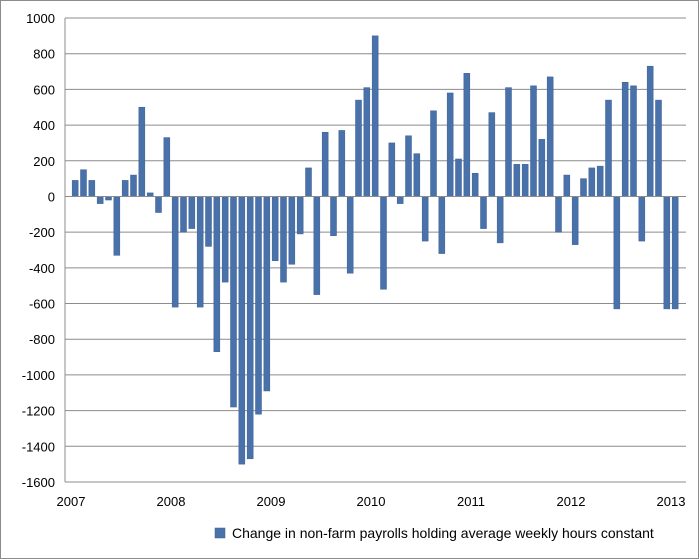  I want to click on y-tick-label: -600, so click(42, 304).